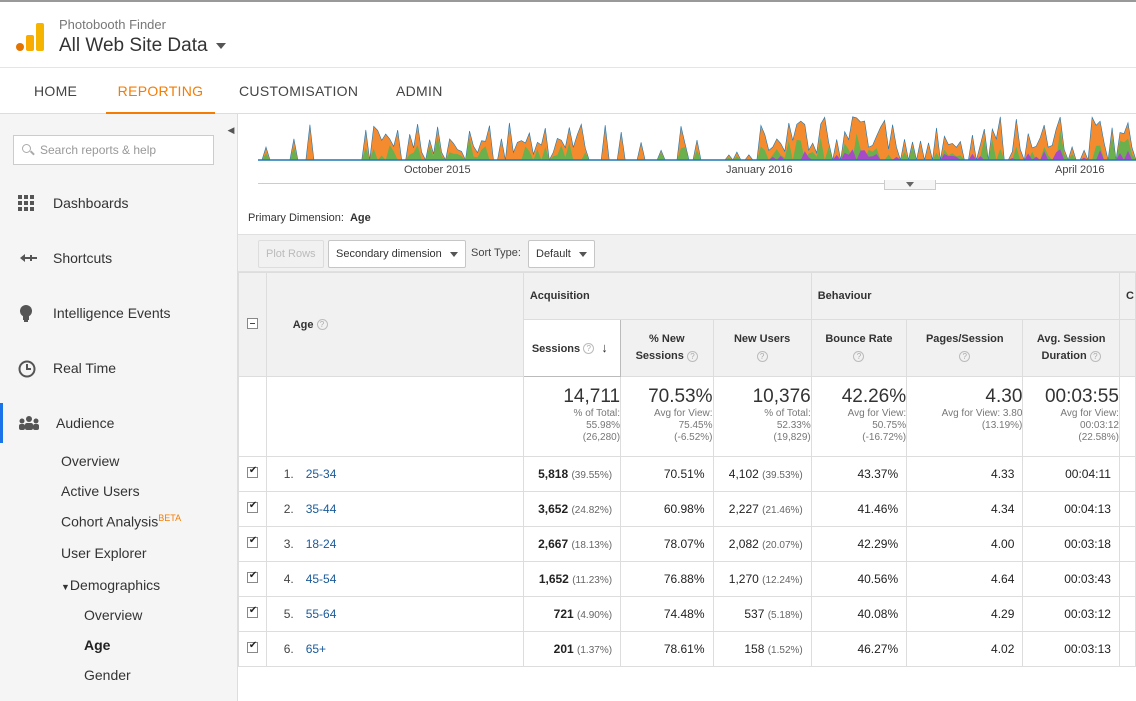 The height and width of the screenshot is (701, 1136). What do you see at coordinates (437, 170) in the screenshot?
I see `chart-x-label: October 2015` at bounding box center [437, 170].